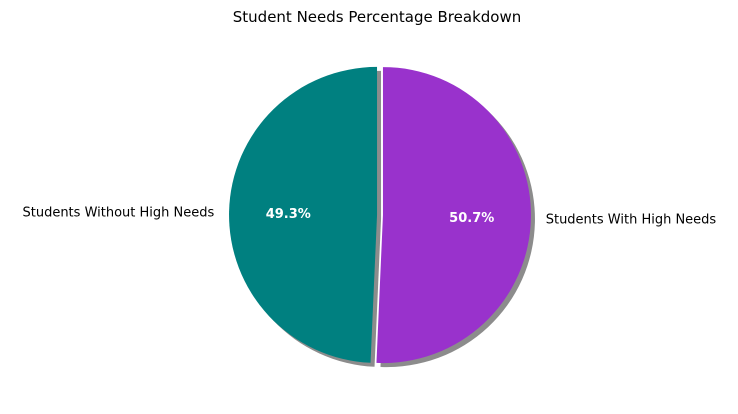 This screenshot has height=414, width=738. I want to click on slice-percent-label-students-without-high-needs: 49.3%, so click(288, 214).